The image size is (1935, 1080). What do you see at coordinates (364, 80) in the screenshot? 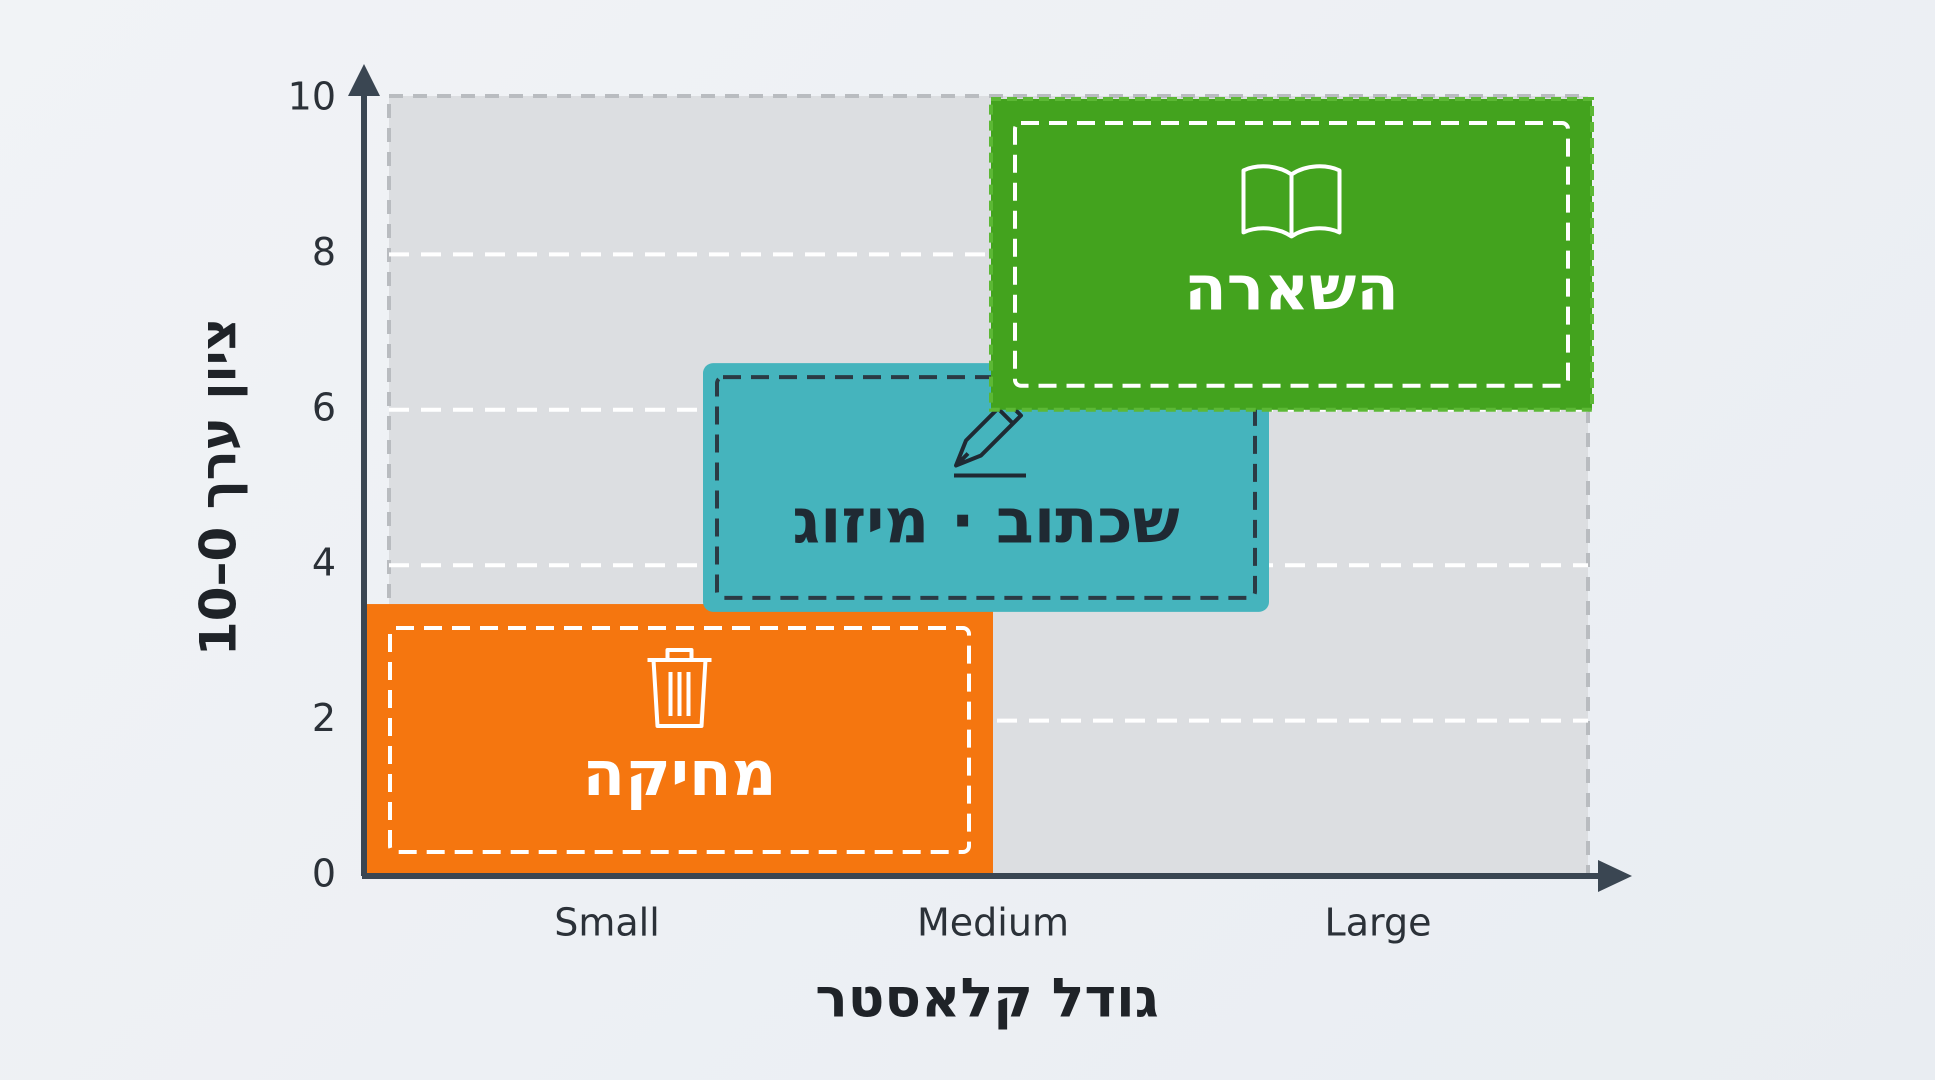
I see `y-axis-arrow` at bounding box center [364, 80].